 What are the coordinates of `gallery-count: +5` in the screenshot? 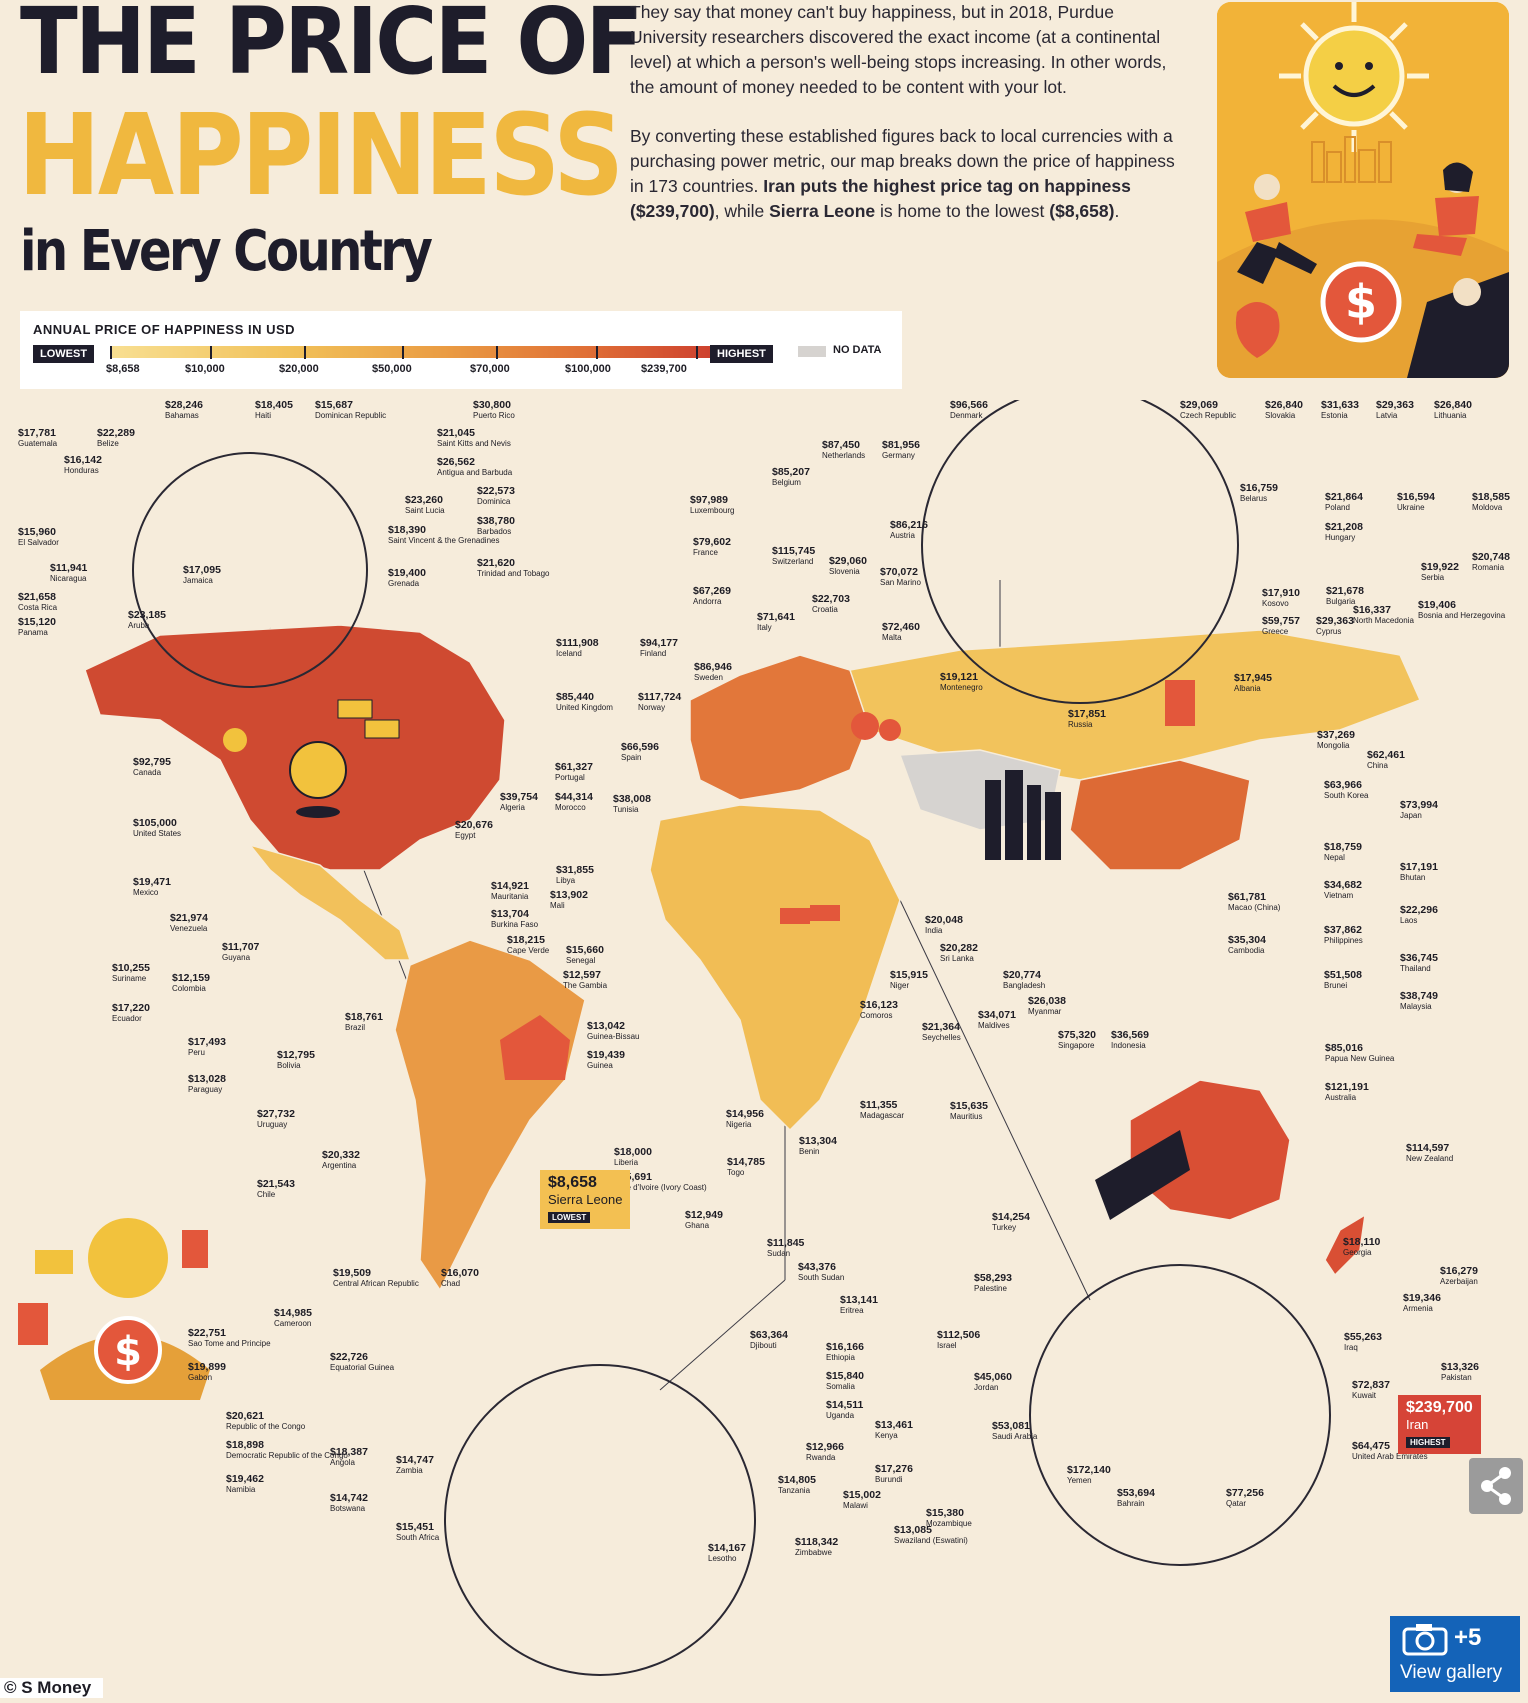 It's located at (1468, 1637).